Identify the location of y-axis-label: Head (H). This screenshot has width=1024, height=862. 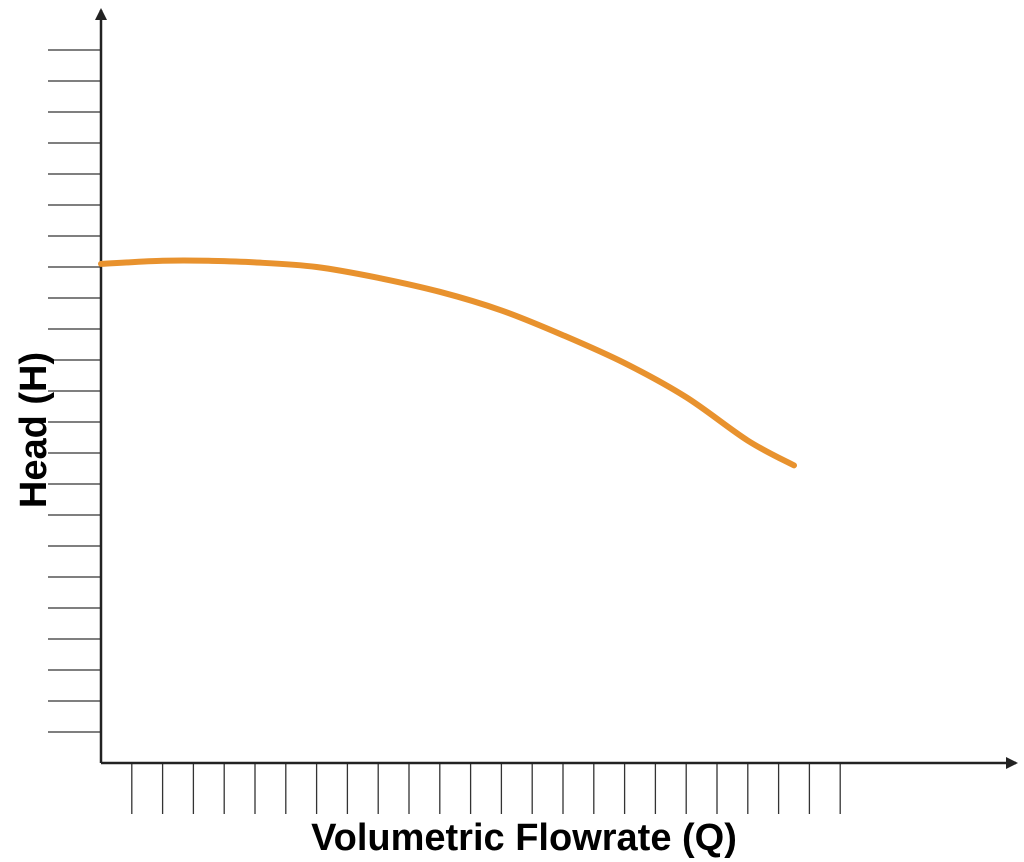
(34, 430).